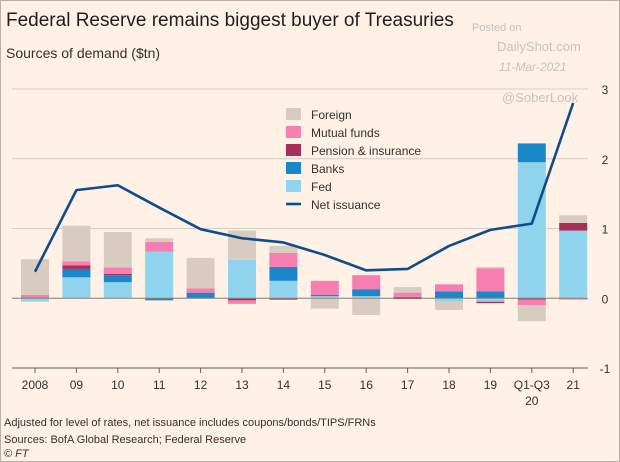 Image resolution: width=620 pixels, height=462 pixels. I want to click on chart-subtitle: Sources of demand ($tn), so click(83, 53).